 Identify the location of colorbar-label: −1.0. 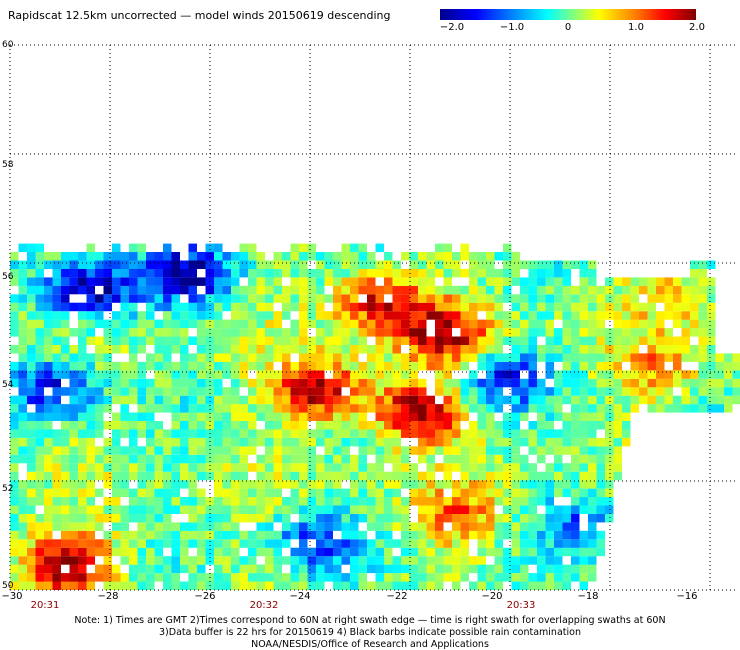
(512, 27).